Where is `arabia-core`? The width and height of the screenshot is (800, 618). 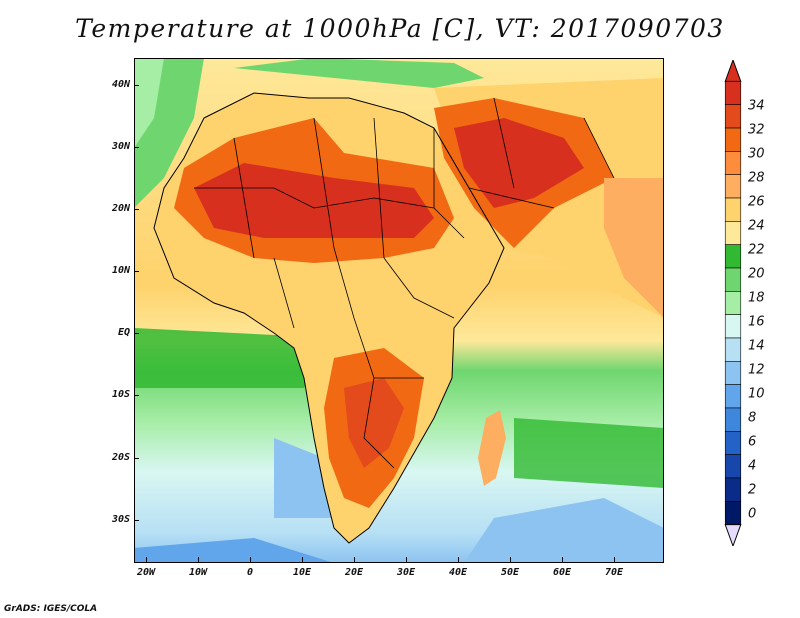 arabia-core is located at coordinates (519, 163).